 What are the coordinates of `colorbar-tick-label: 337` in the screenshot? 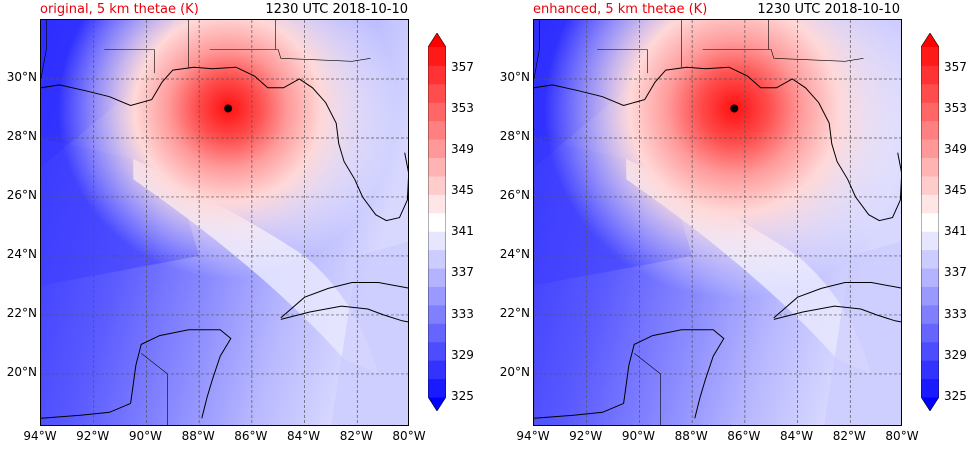 It's located at (955, 272).